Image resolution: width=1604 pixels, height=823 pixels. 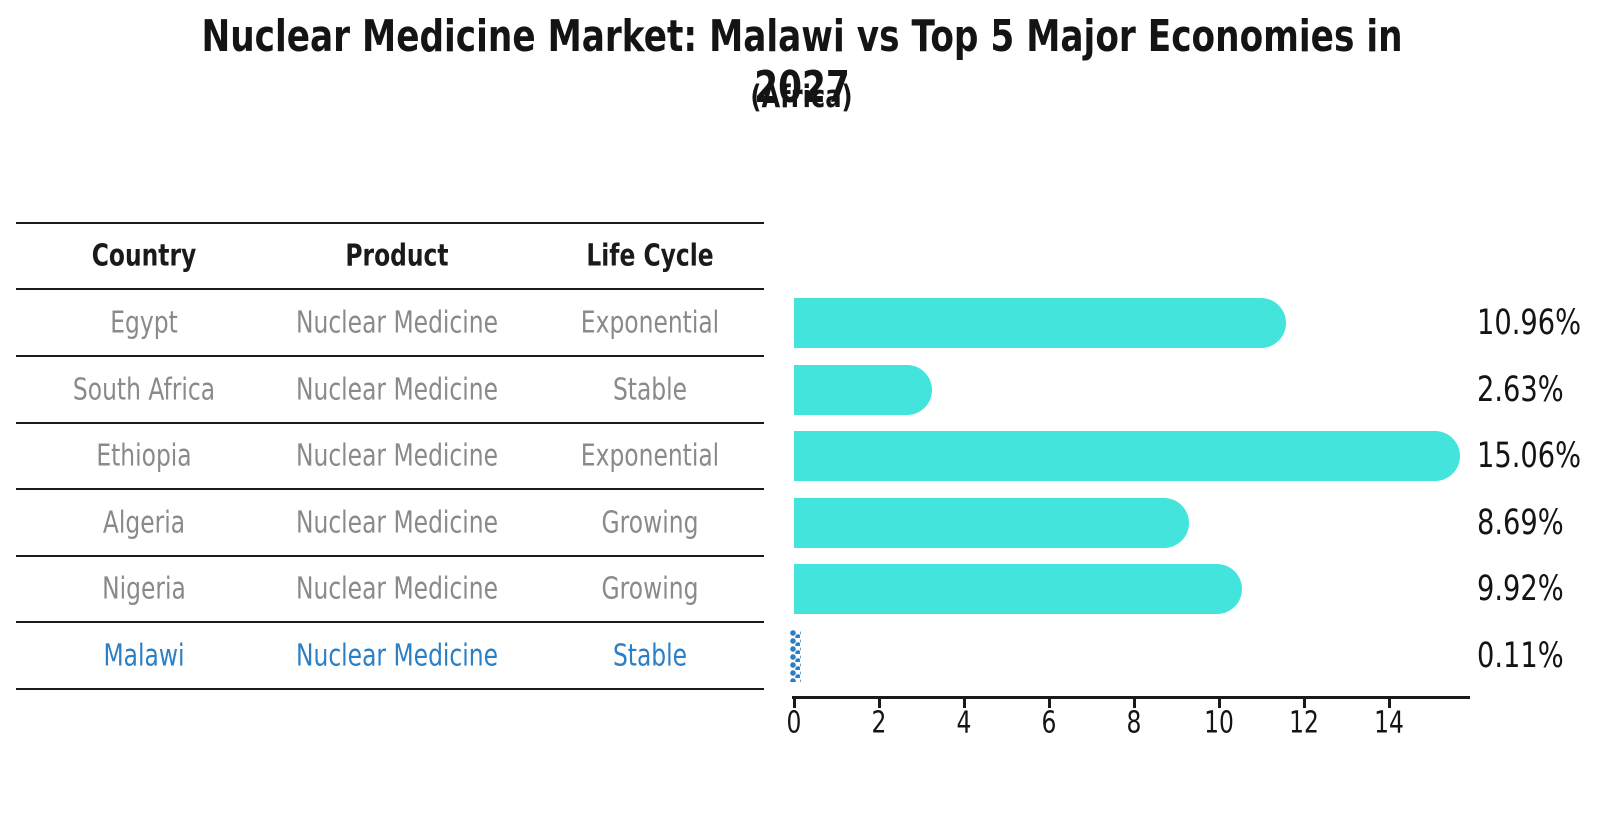 I want to click on x-axis-tick-label-4-text: 4, so click(x=964, y=723).